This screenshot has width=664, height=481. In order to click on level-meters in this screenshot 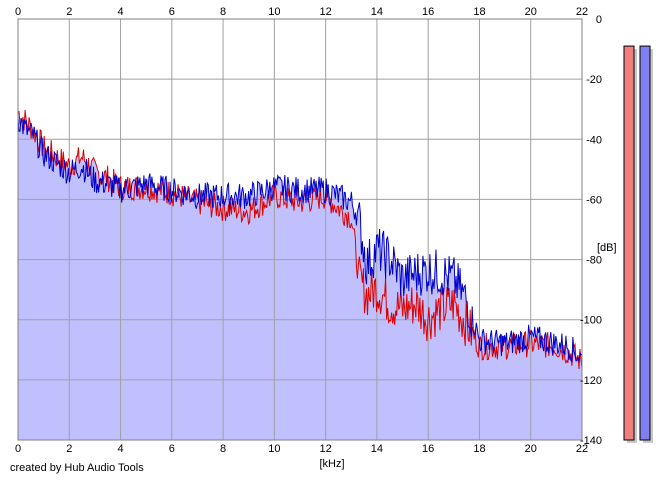, I will do `click(638, 244)`.